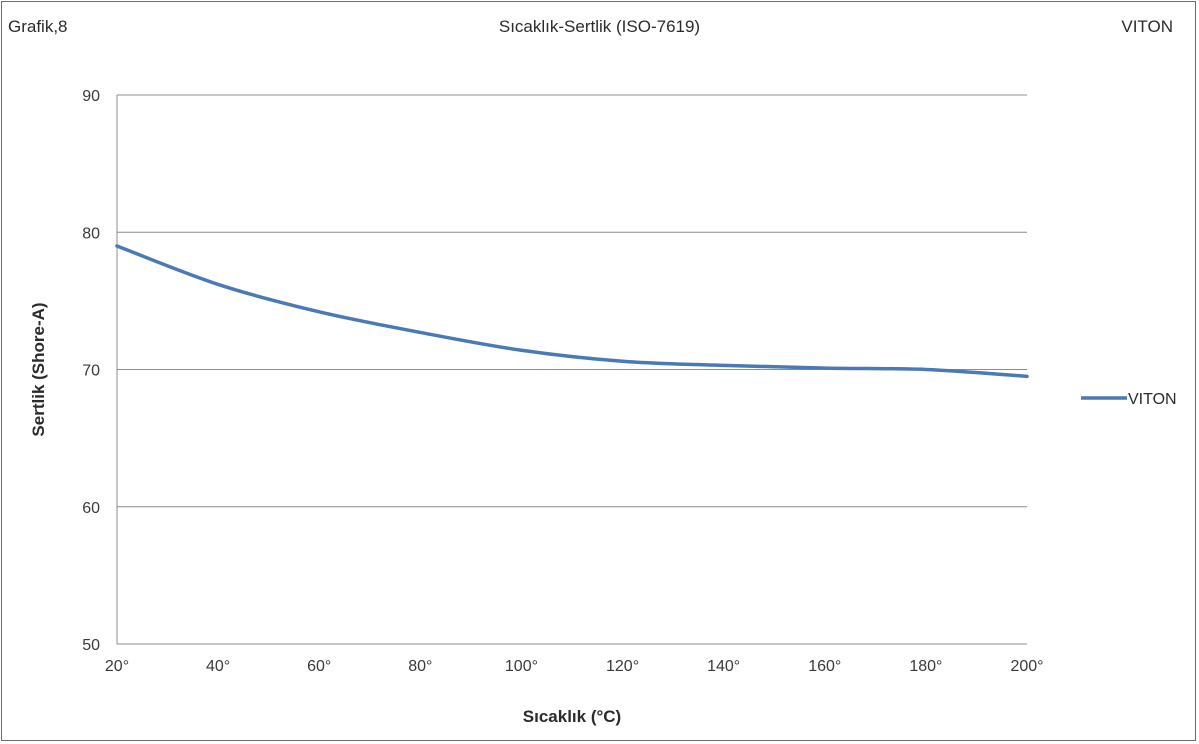 Image resolution: width=1199 pixels, height=744 pixels. Describe the element at coordinates (38, 369) in the screenshot. I see `y-axis-title: Sertlik (Shore-A)` at that location.